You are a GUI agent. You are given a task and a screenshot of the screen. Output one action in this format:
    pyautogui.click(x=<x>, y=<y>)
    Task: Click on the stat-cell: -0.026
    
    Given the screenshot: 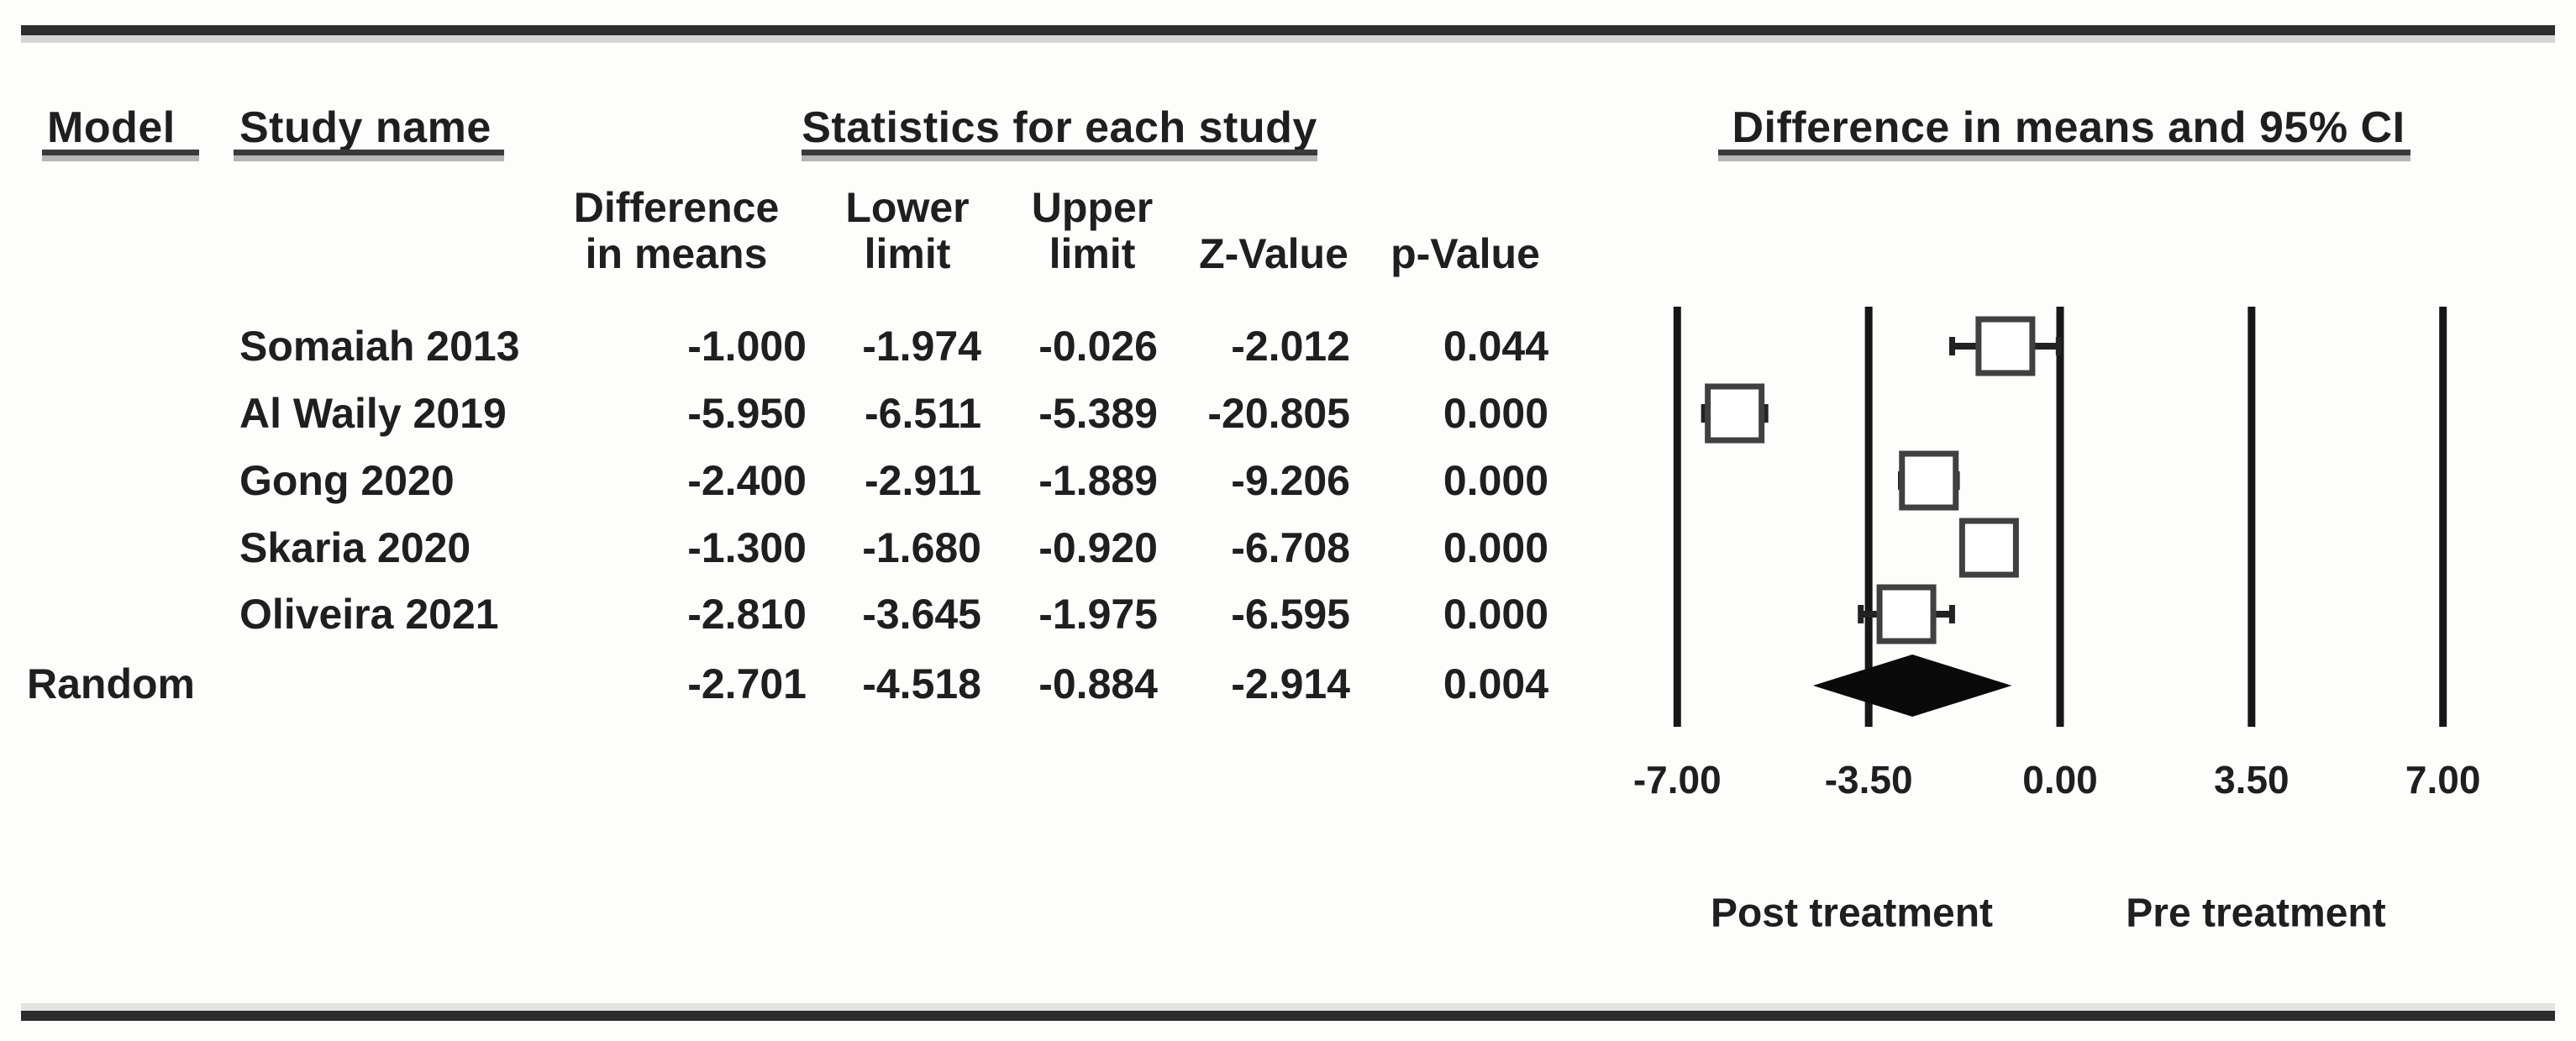 What is the action you would take?
    pyautogui.click(x=1098, y=346)
    